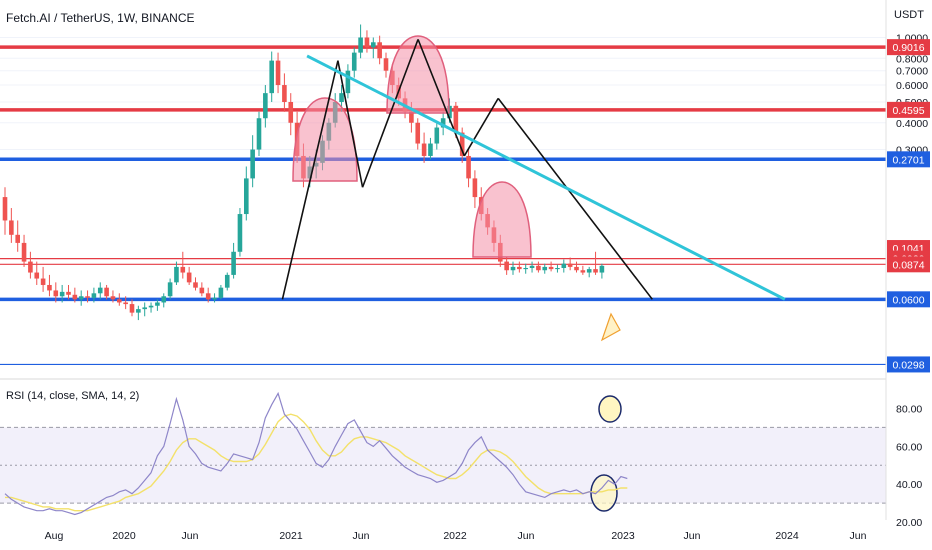 Image resolution: width=932 pixels, height=550 pixels. I want to click on level-label: 0.9016, so click(908, 48).